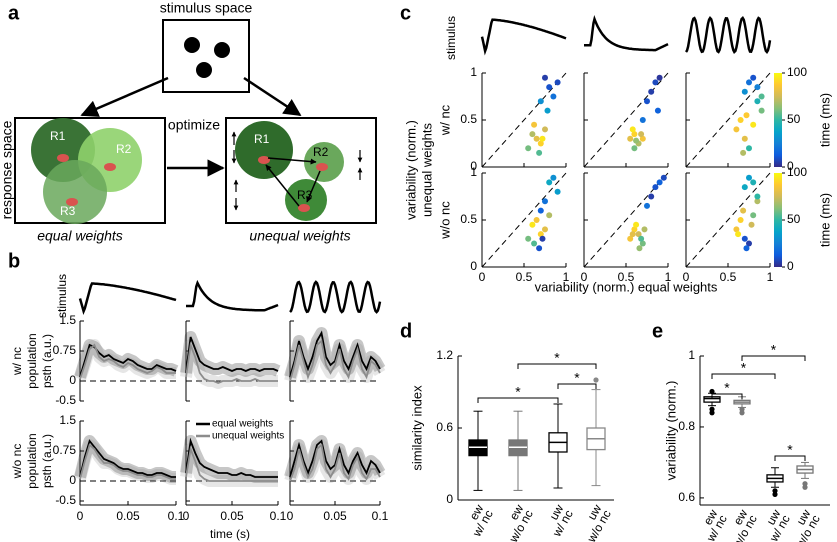 This screenshot has width=837, height=542. What do you see at coordinates (410, 170) in the screenshot?
I see `y-axis-label: variability (norm.)` at bounding box center [410, 170].